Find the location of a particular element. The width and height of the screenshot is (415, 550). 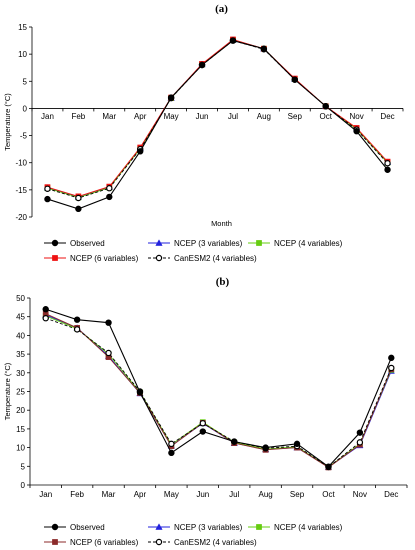

y-tick-label: 30 is located at coordinates (20, 373).